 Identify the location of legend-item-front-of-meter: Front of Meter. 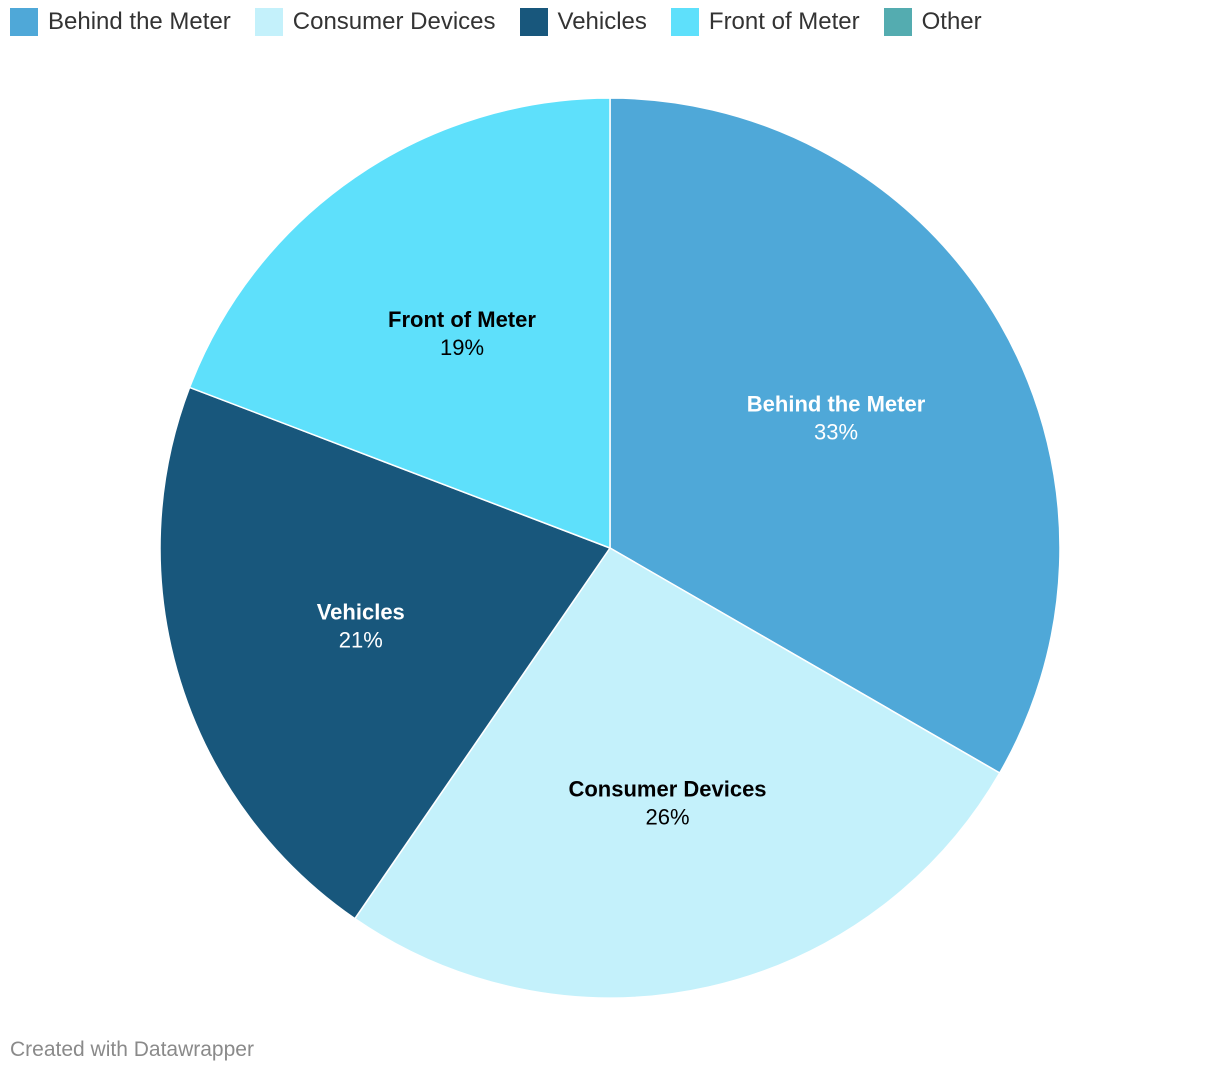
(765, 22).